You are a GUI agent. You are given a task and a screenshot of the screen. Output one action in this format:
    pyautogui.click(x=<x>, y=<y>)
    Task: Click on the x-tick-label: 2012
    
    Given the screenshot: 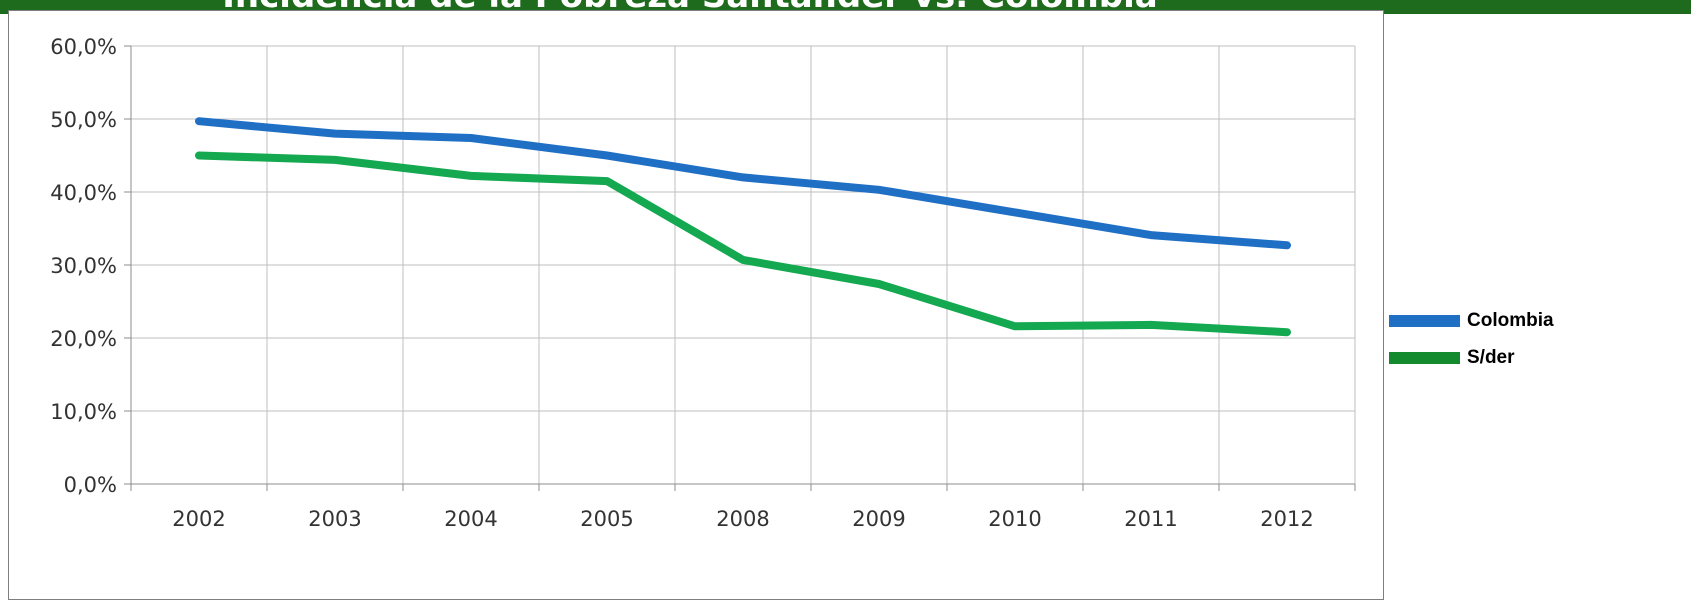 What is the action you would take?
    pyautogui.click(x=1286, y=519)
    